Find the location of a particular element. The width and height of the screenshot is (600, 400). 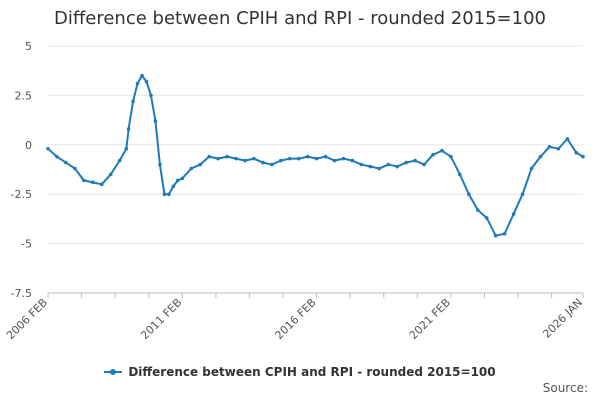

y-tick-label: -7.5 is located at coordinates (21, 293).